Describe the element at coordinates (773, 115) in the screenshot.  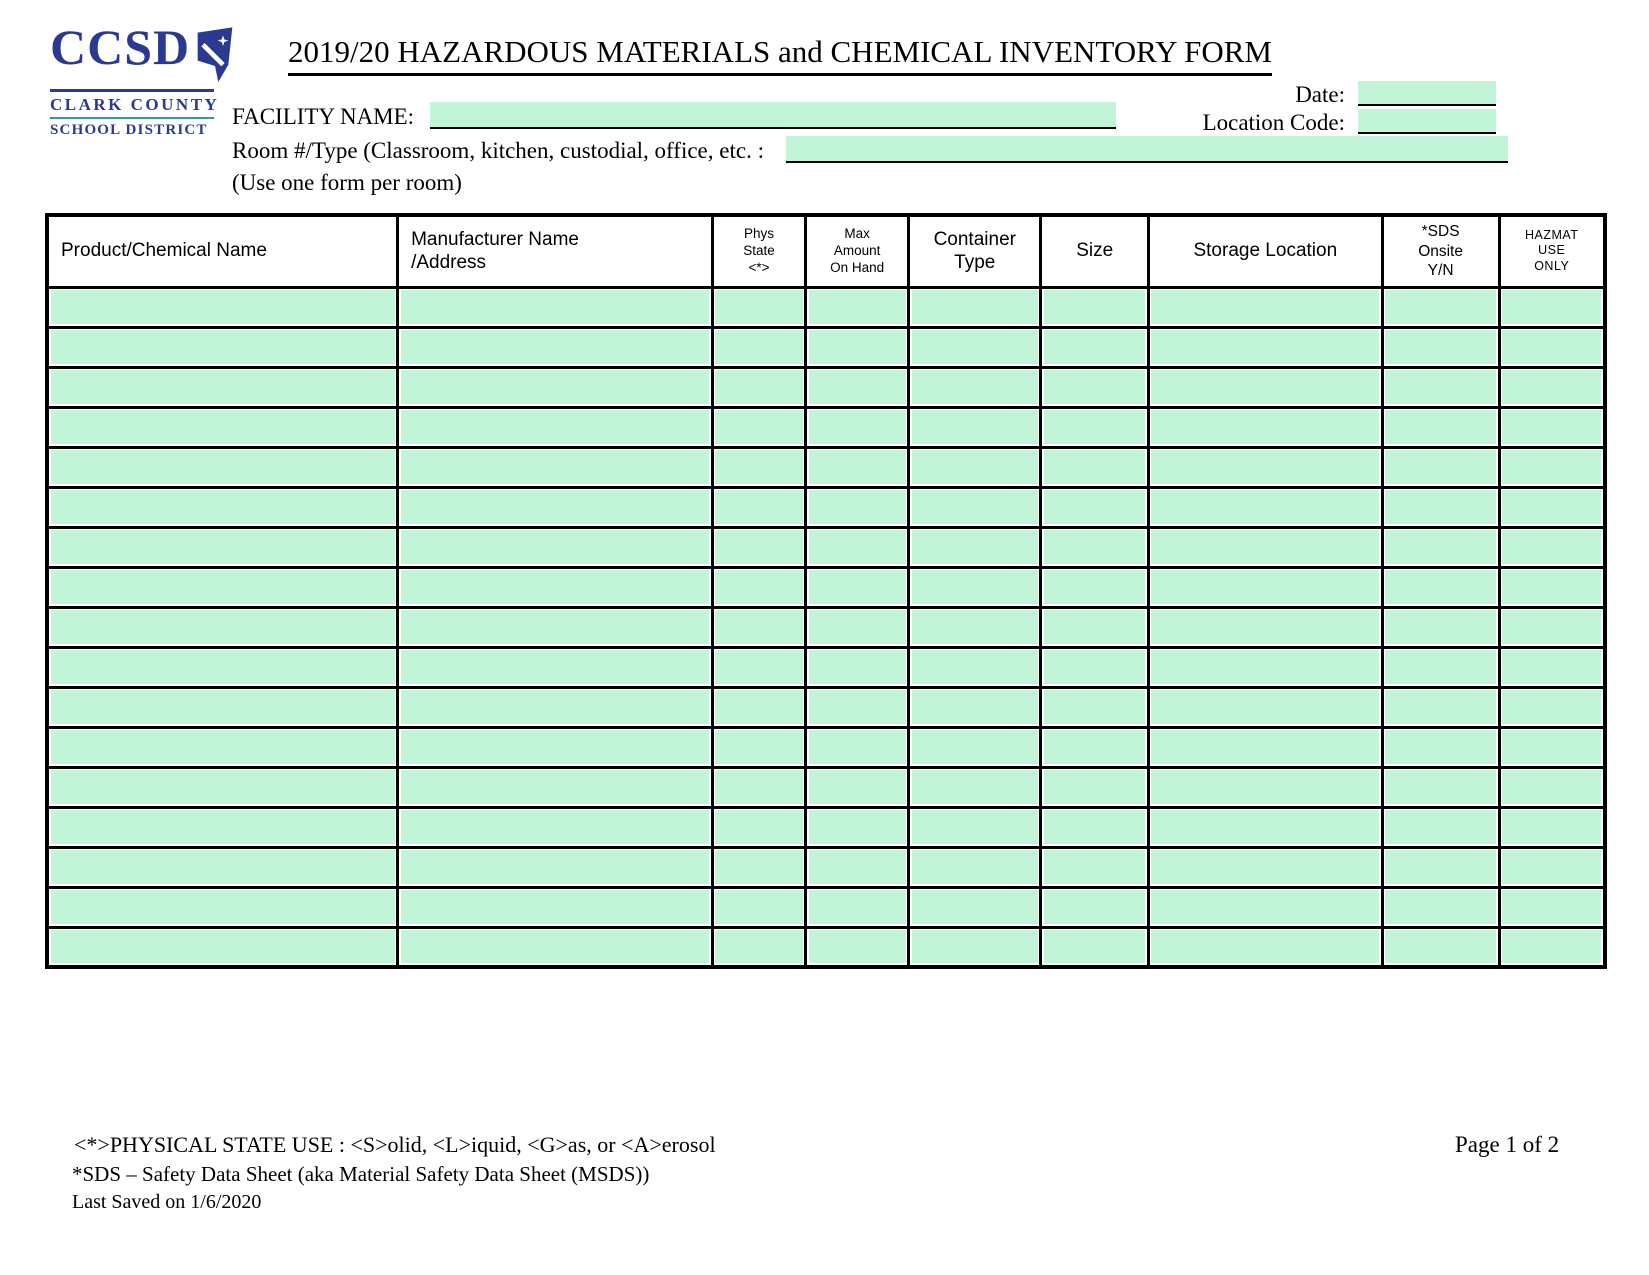
I see `facility-name-input` at that location.